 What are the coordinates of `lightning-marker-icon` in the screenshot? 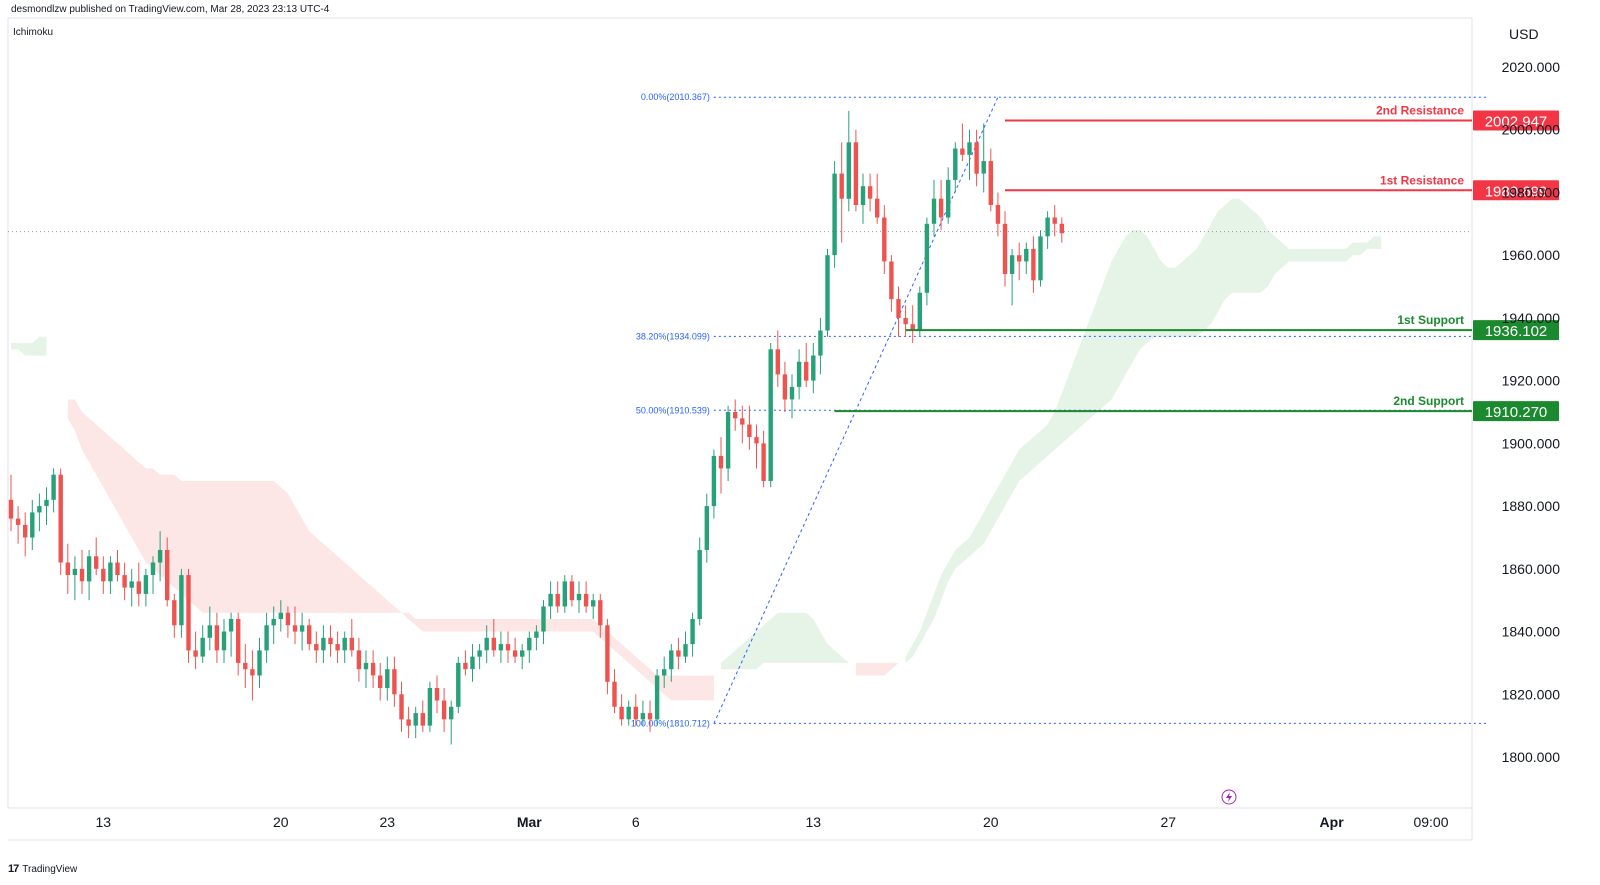 It's located at (1229, 797).